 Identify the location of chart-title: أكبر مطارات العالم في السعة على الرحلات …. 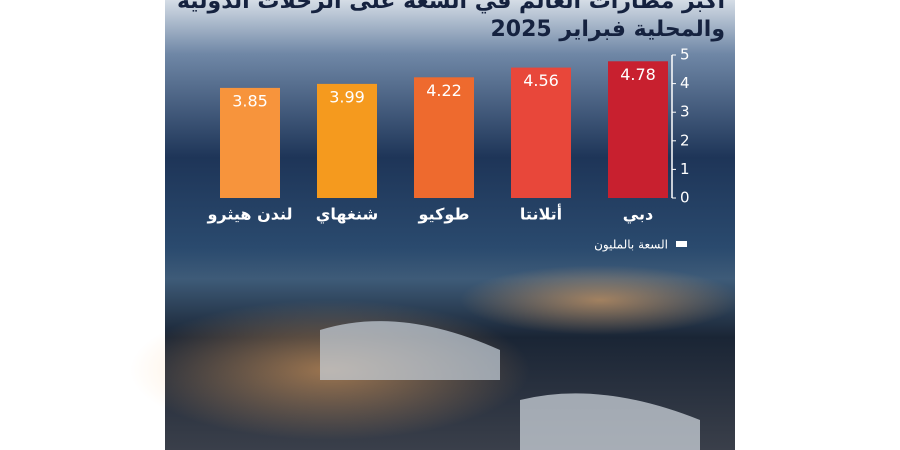
(450, 21).